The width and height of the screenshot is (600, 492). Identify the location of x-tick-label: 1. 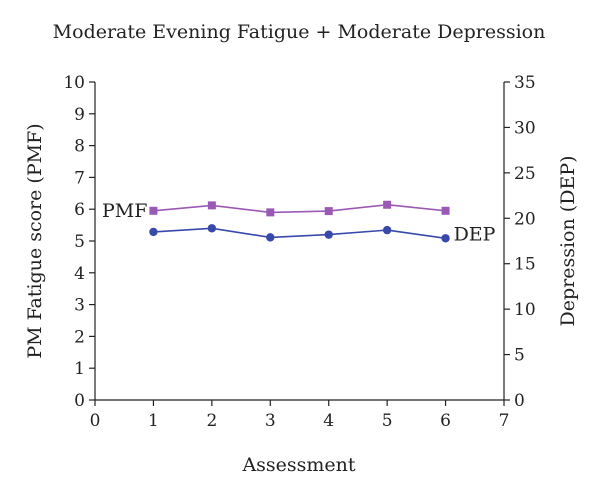
(153, 421).